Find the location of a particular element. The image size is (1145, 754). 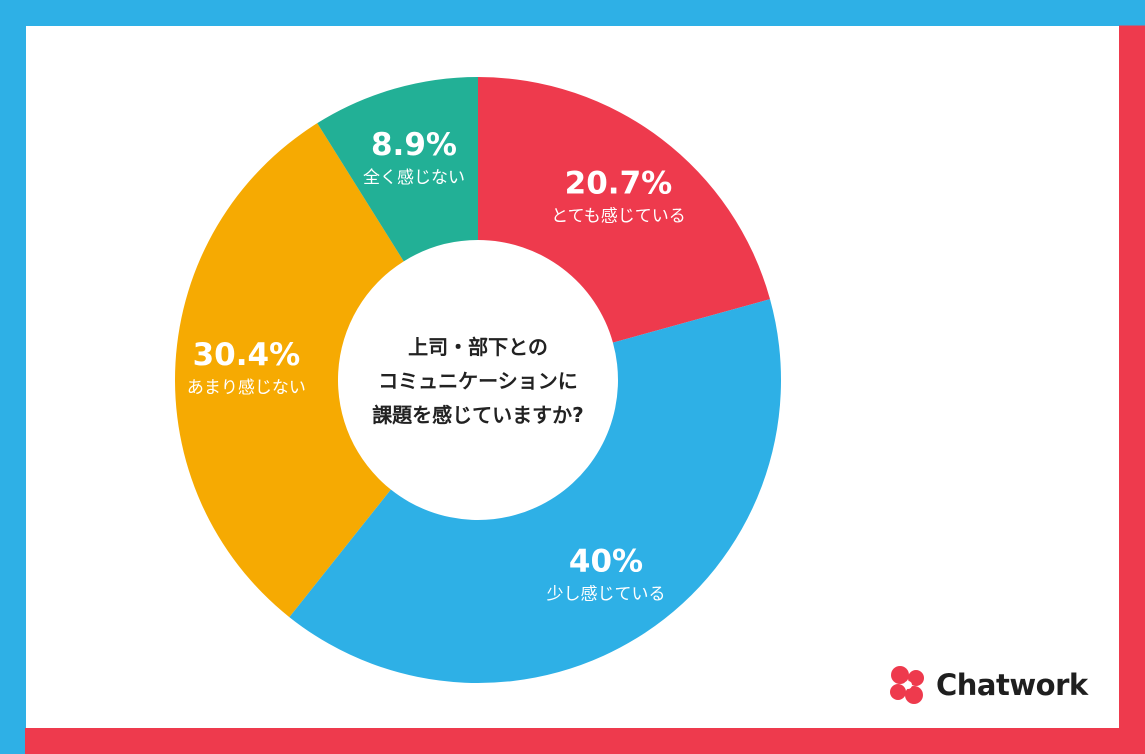

frame-top-border is located at coordinates (572, 13).